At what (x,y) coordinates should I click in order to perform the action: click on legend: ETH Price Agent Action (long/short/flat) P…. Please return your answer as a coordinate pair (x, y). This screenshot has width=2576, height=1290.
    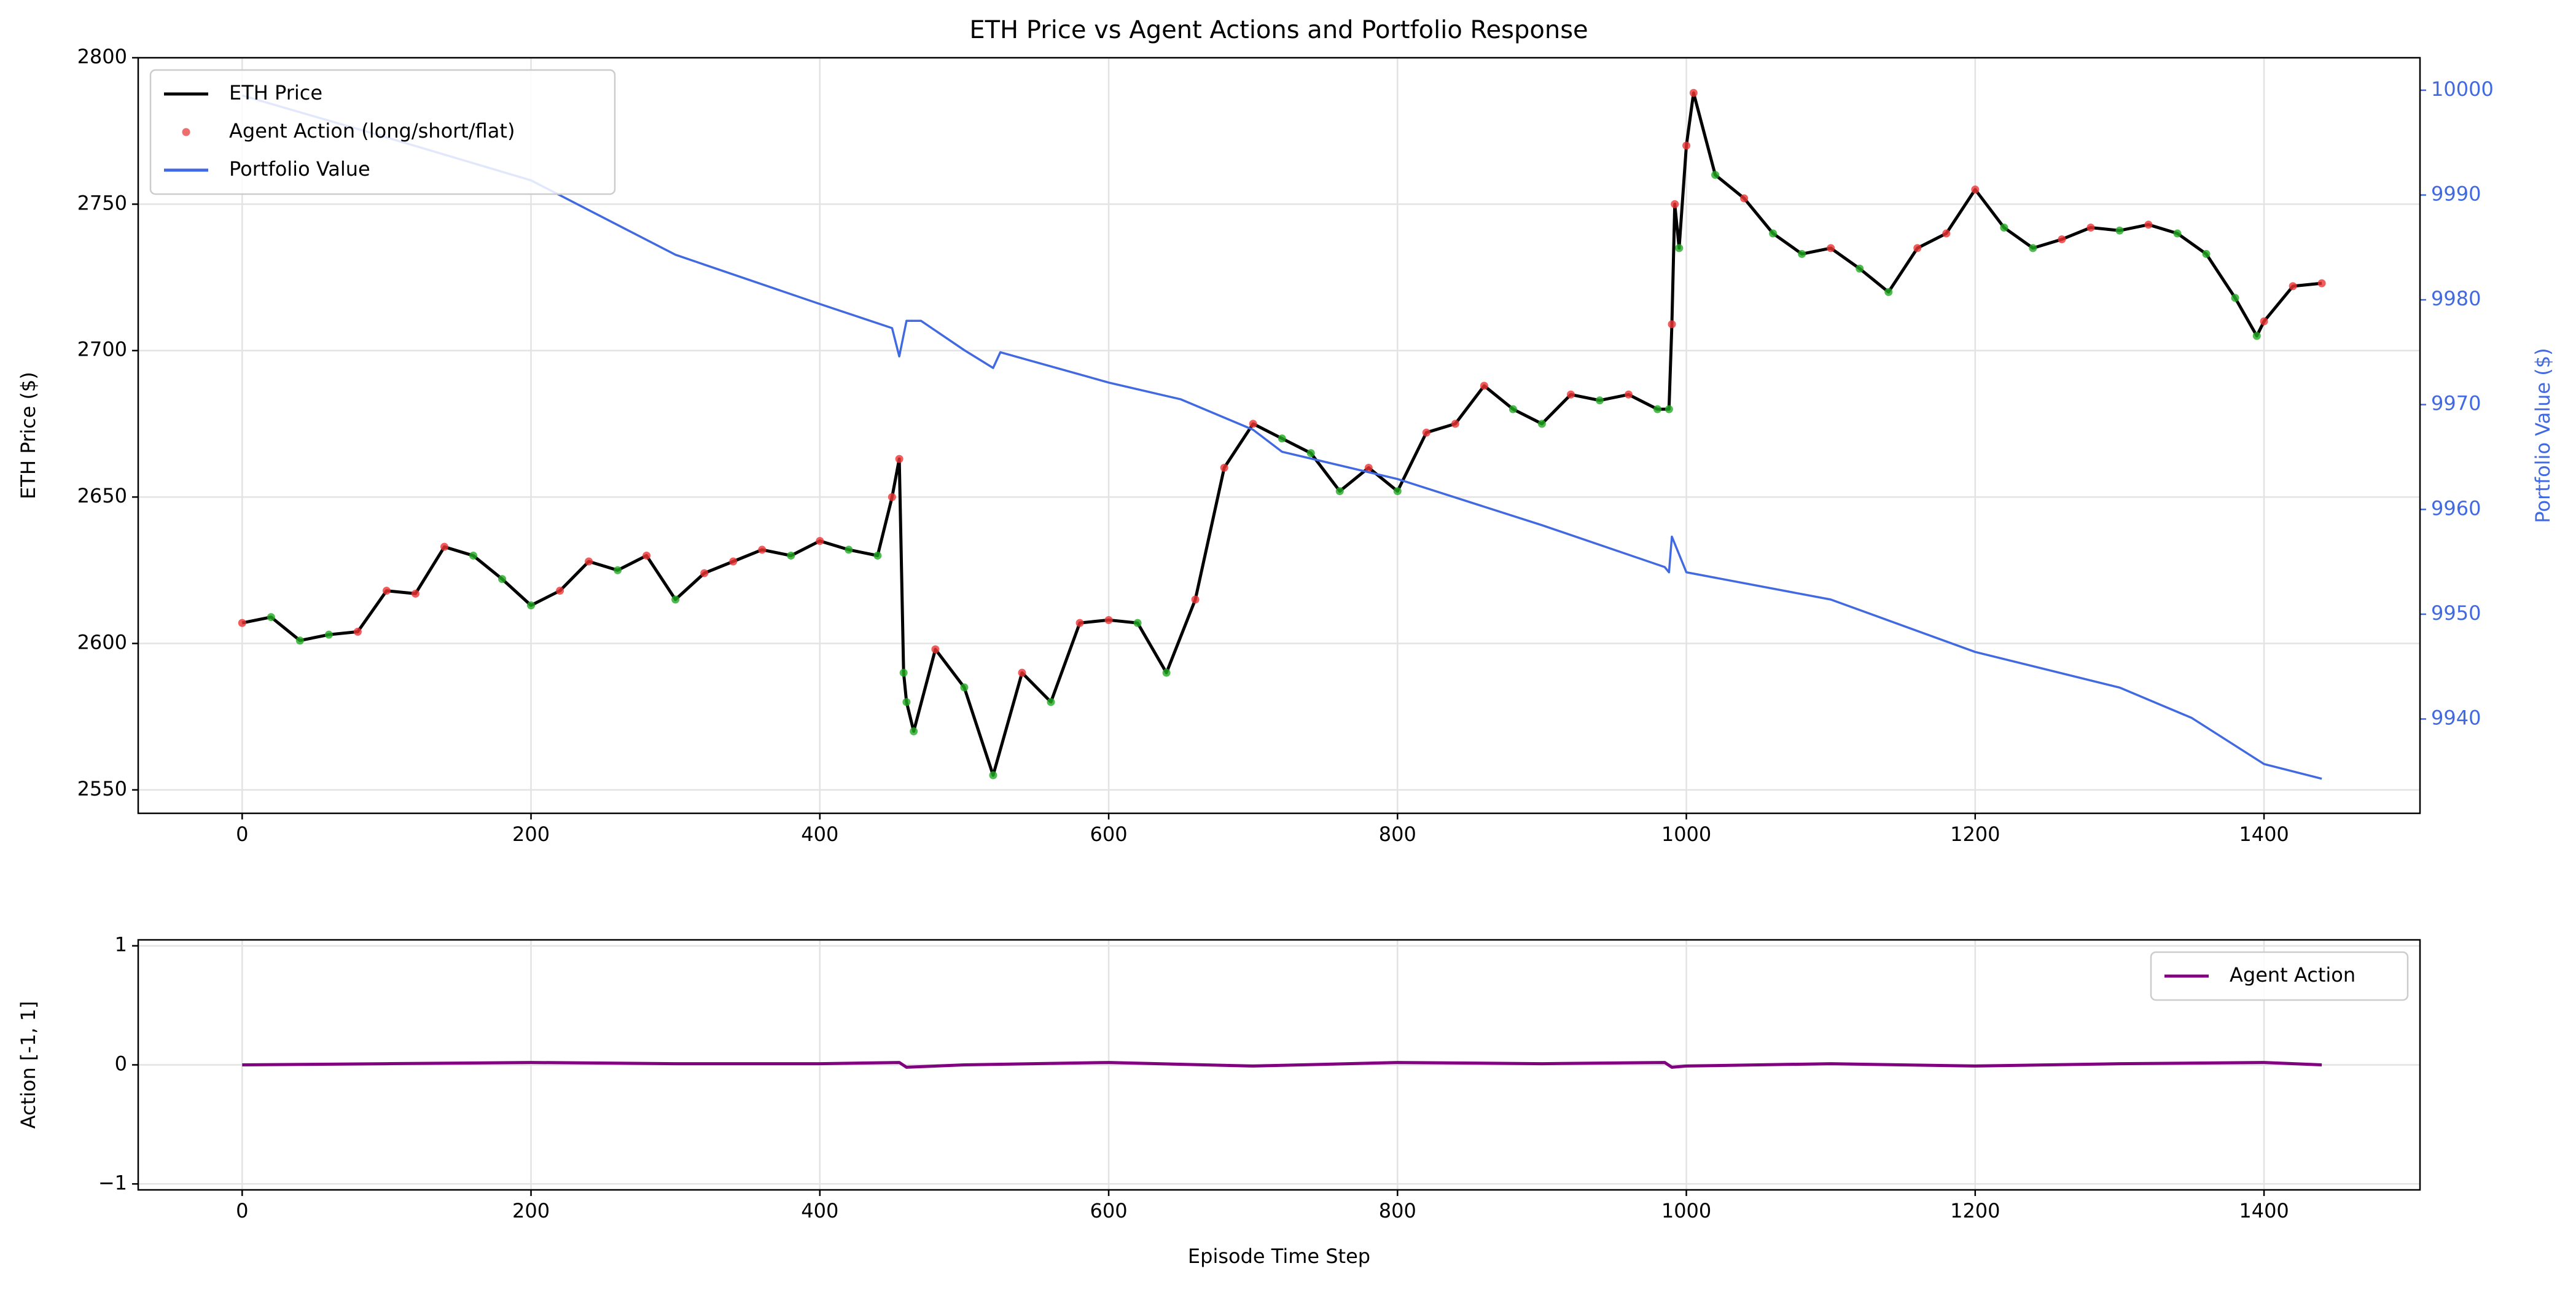
    Looking at the image, I should click on (382, 132).